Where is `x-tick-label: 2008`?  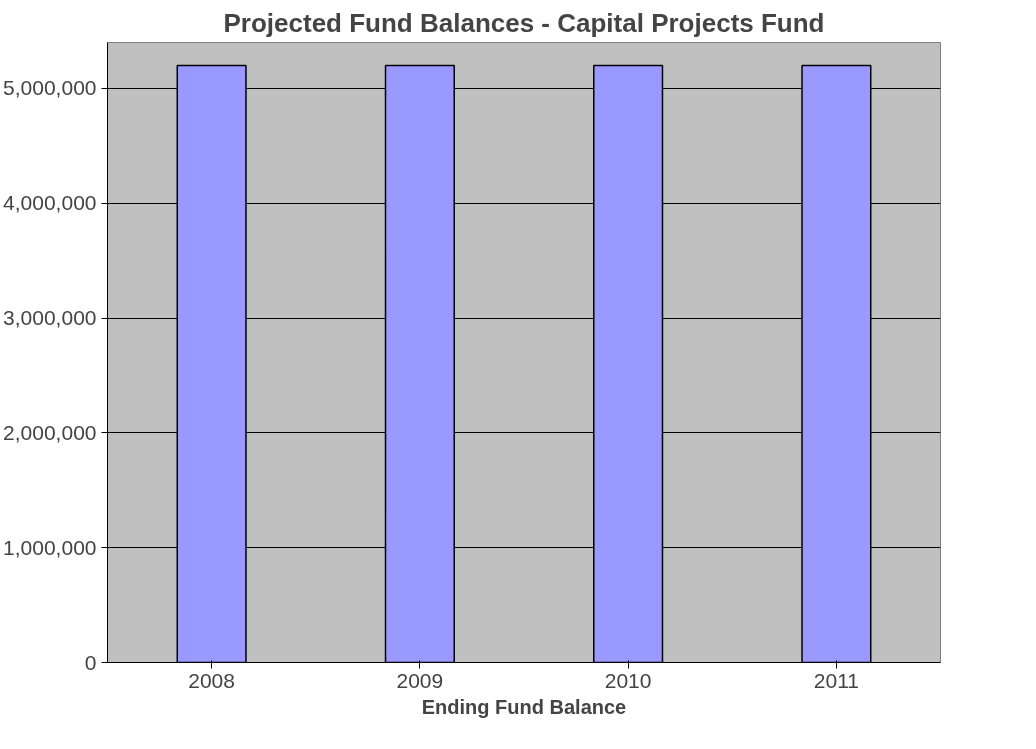 x-tick-label: 2008 is located at coordinates (211, 680).